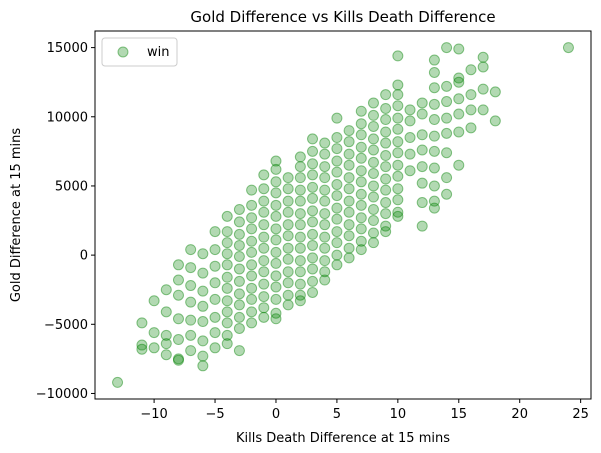  What do you see at coordinates (139, 52) in the screenshot?
I see `legend: win` at bounding box center [139, 52].